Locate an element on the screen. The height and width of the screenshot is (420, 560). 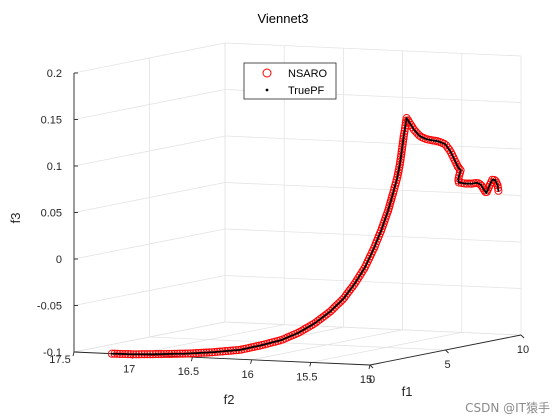
watermark: CSDN @IT猿手 is located at coordinates (507, 408).